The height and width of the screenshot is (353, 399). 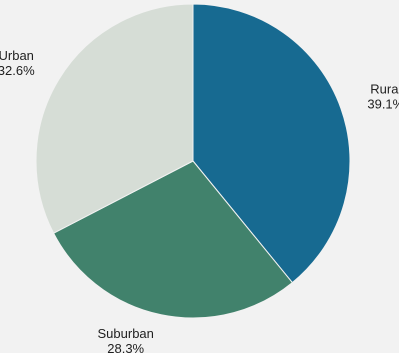 What do you see at coordinates (126, 333) in the screenshot?
I see `slice-category-label: Suburban` at bounding box center [126, 333].